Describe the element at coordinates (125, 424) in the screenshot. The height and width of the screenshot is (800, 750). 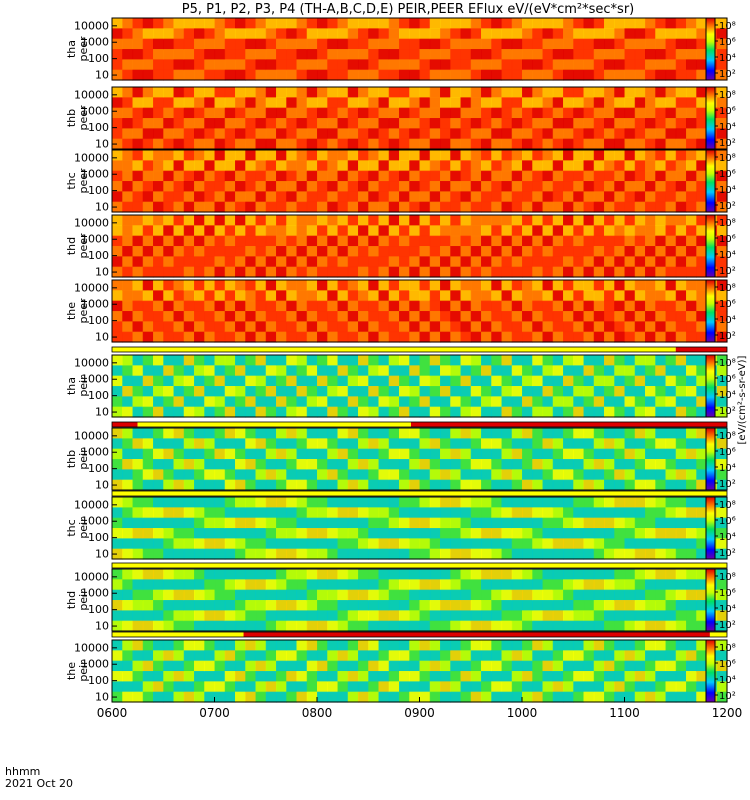
I see `quality-segment-flag` at that location.